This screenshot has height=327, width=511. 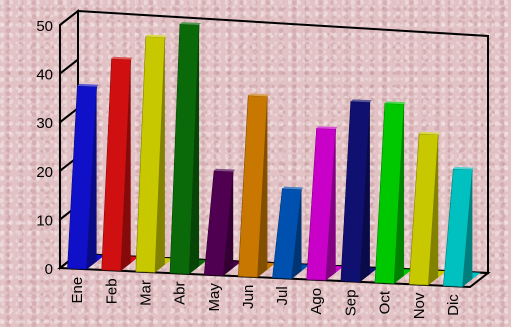 I want to click on x-tick-label: Oct, so click(x=385, y=302).